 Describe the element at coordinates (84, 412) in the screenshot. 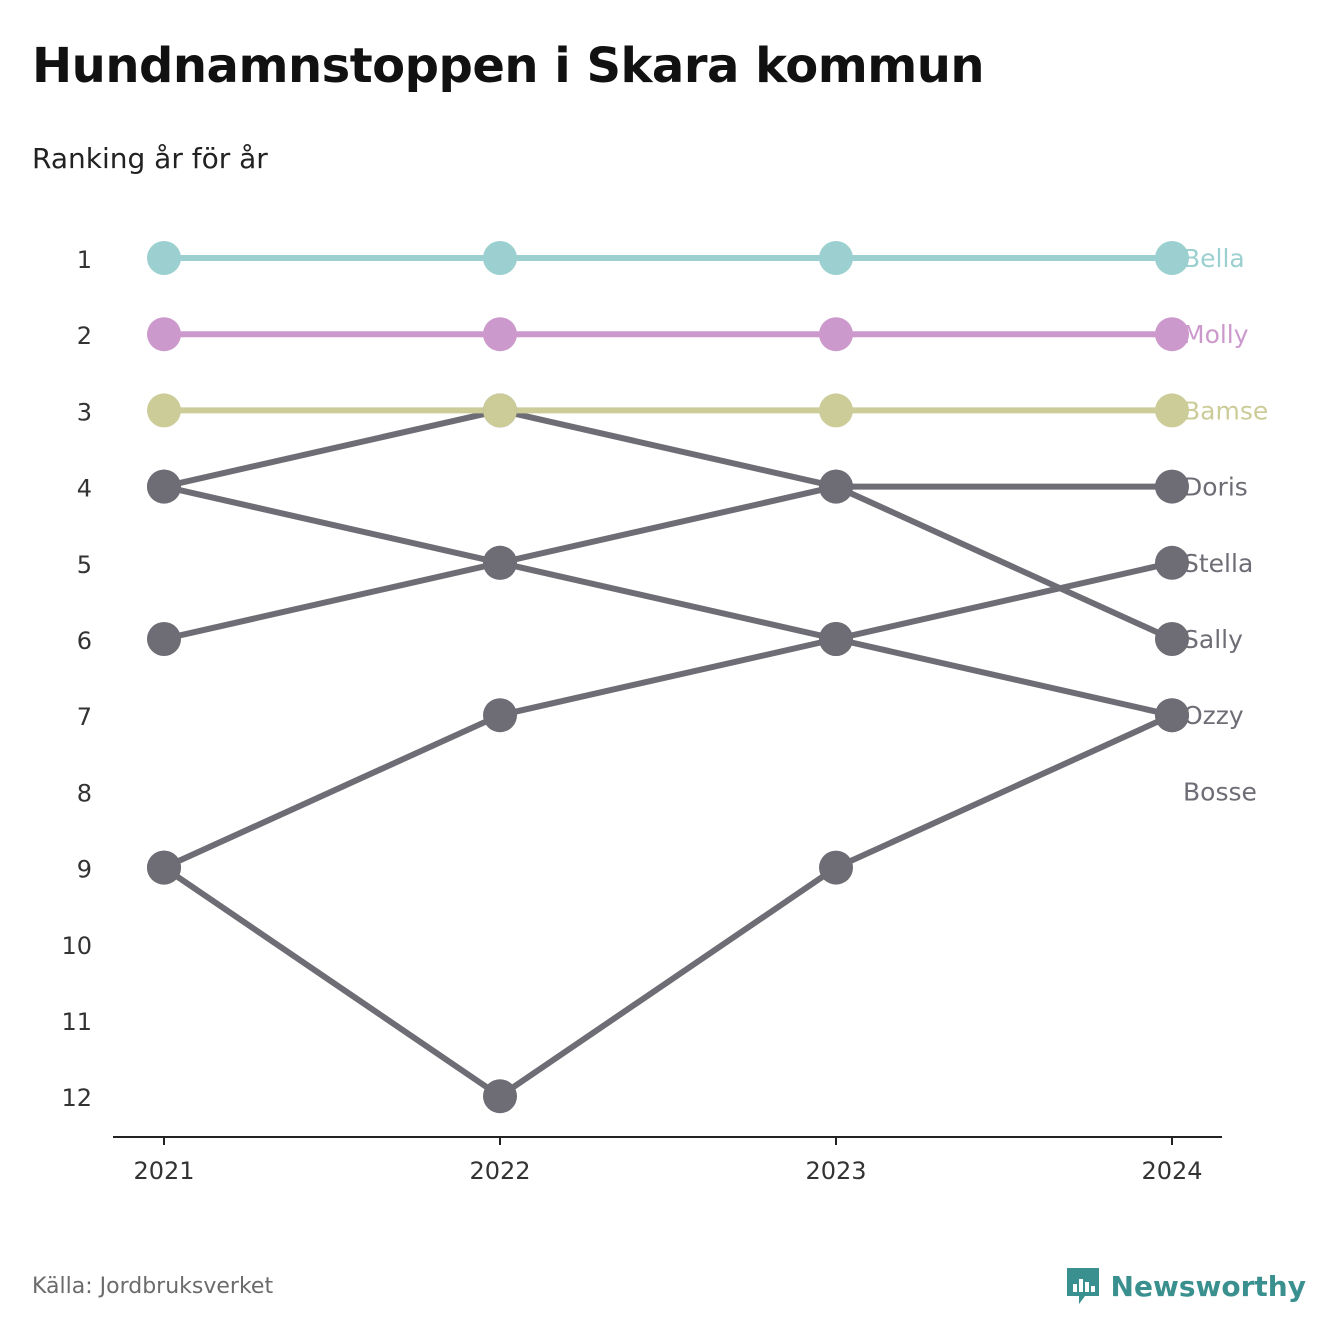

I see `y-tick-label: 3` at that location.